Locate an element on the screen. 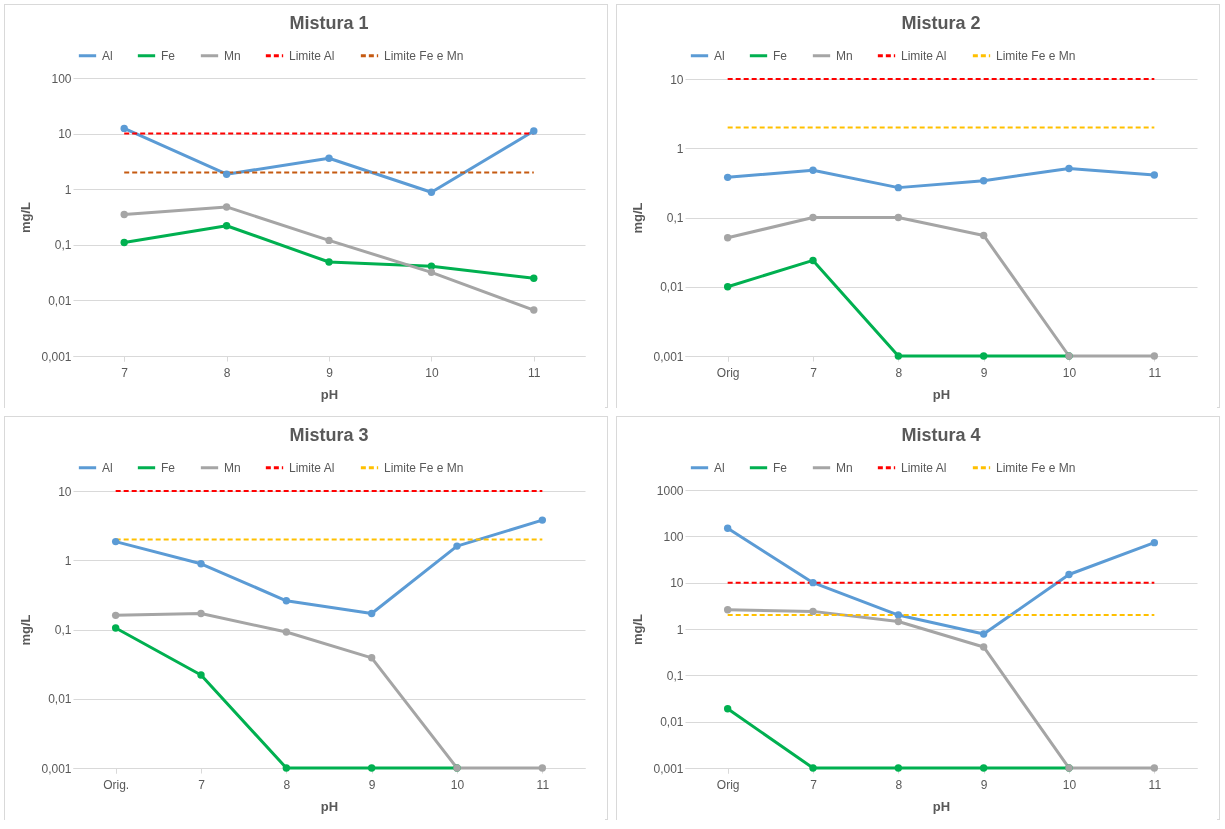 The image size is (1225, 829). y-tick-label: 1000 is located at coordinates (670, 490).